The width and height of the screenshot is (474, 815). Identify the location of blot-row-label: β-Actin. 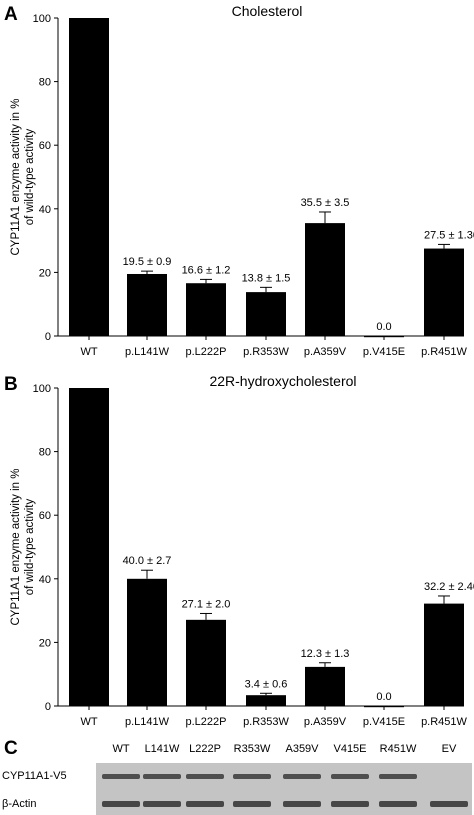
(19, 804).